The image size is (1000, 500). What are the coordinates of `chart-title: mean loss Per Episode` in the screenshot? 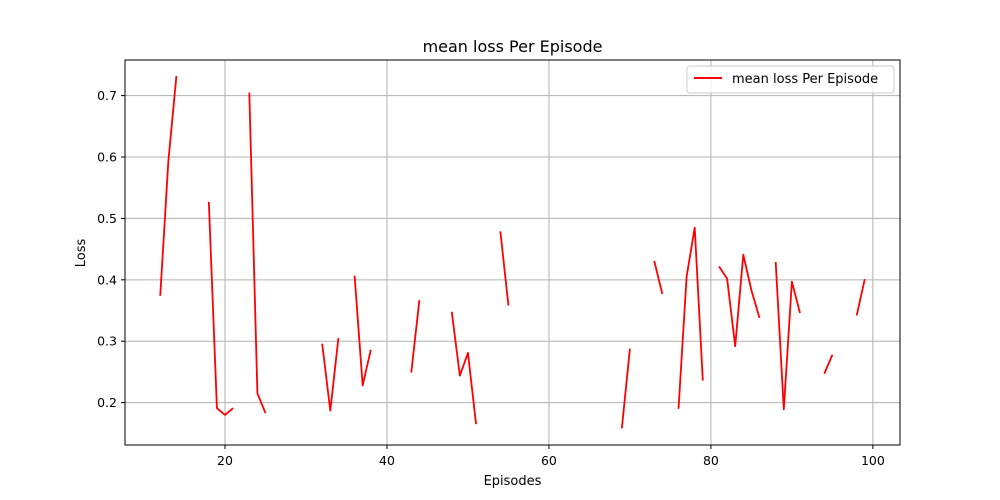 It's located at (513, 46).